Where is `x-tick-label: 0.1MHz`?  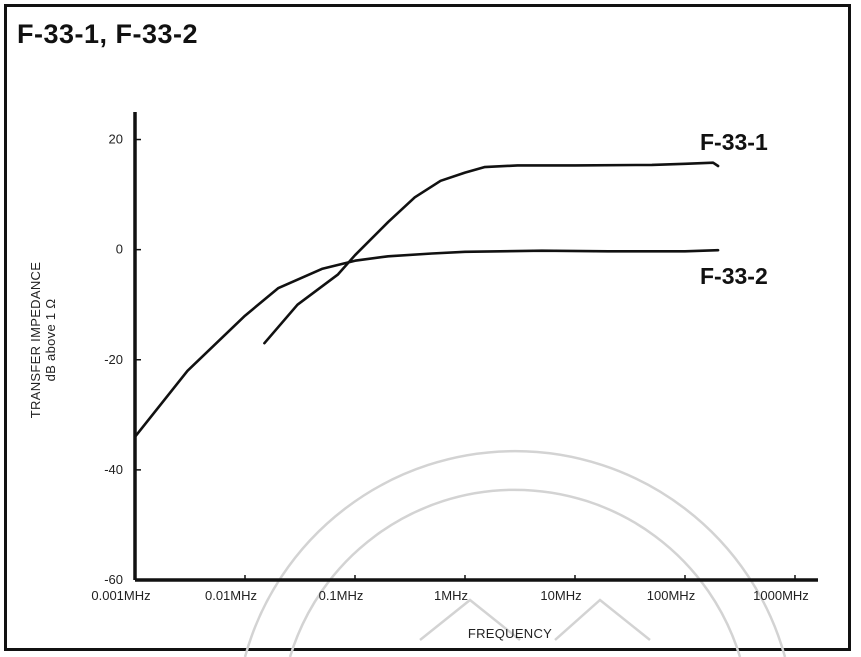 x-tick-label: 0.1MHz is located at coordinates (341, 595).